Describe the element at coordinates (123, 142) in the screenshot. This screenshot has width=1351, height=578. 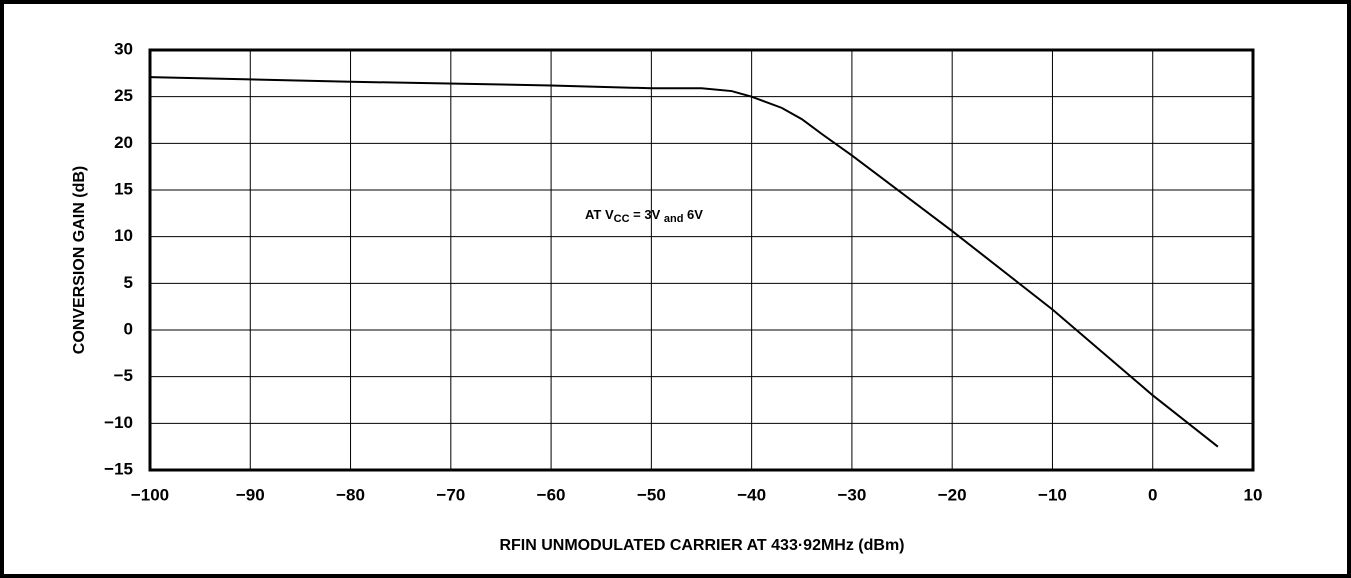
I see `y-tick-label: 20` at that location.